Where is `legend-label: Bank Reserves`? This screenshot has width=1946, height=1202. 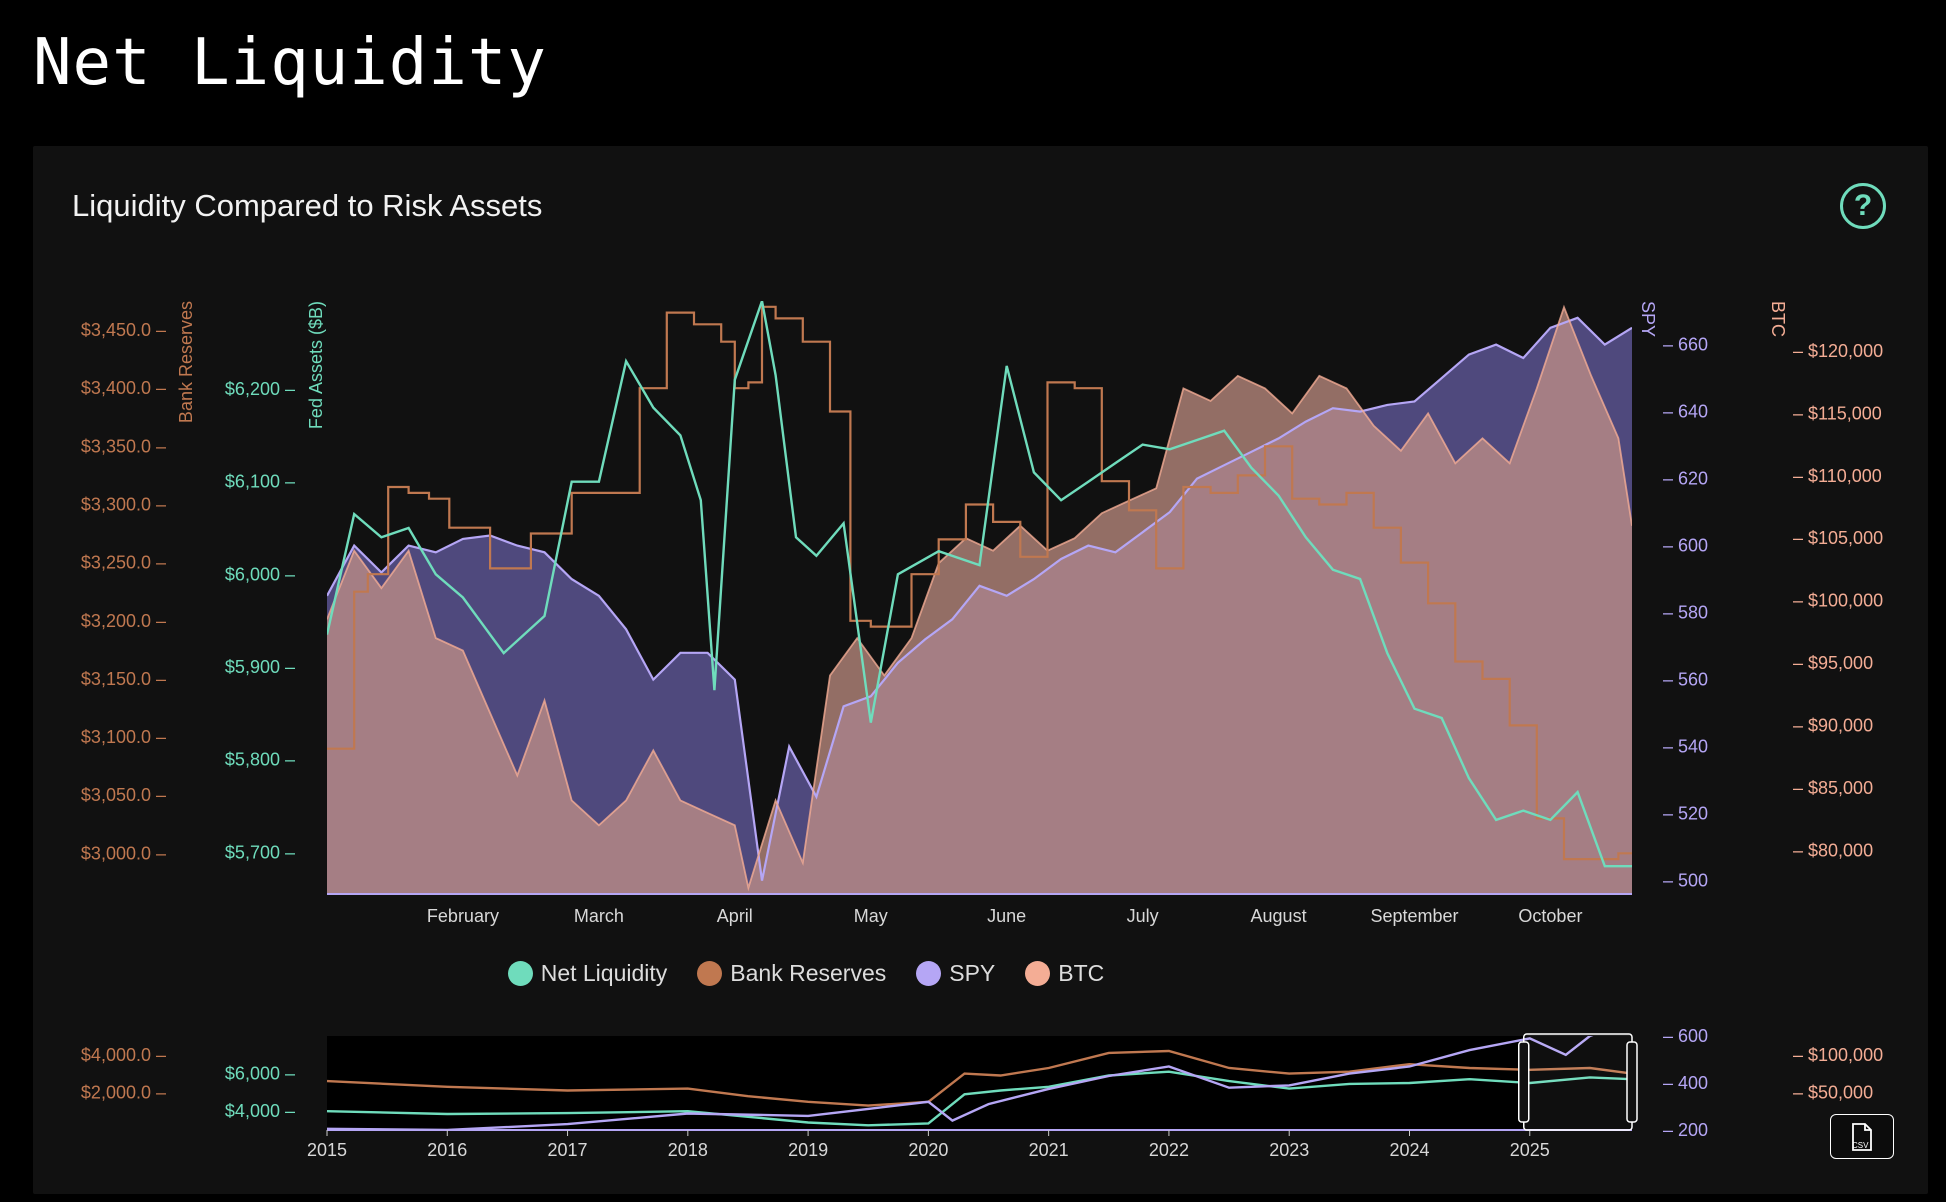 legend-label: Bank Reserves is located at coordinates (808, 973).